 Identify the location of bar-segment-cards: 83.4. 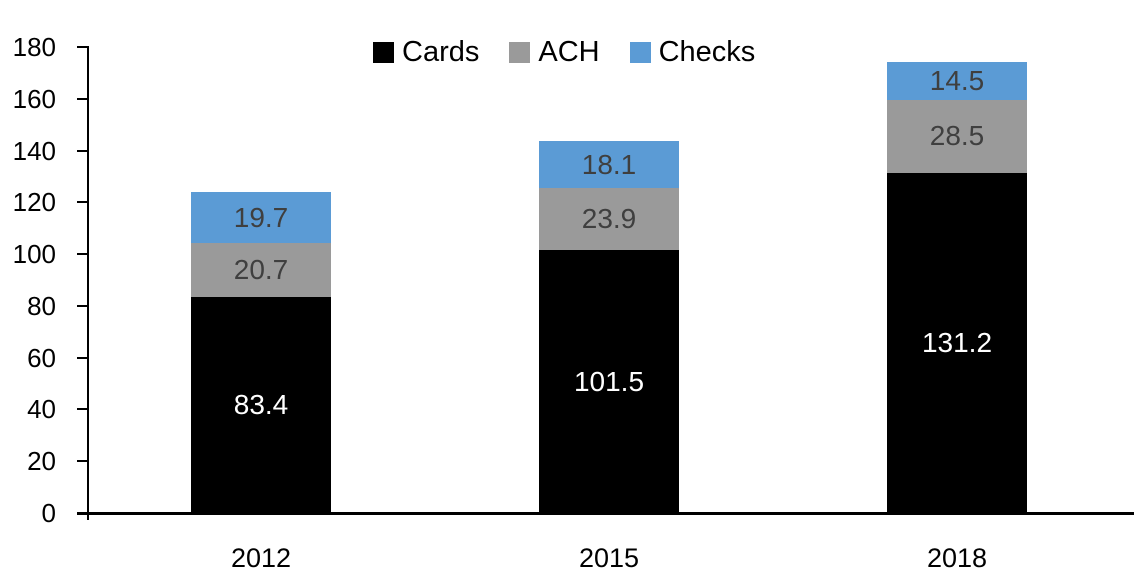
(261, 405).